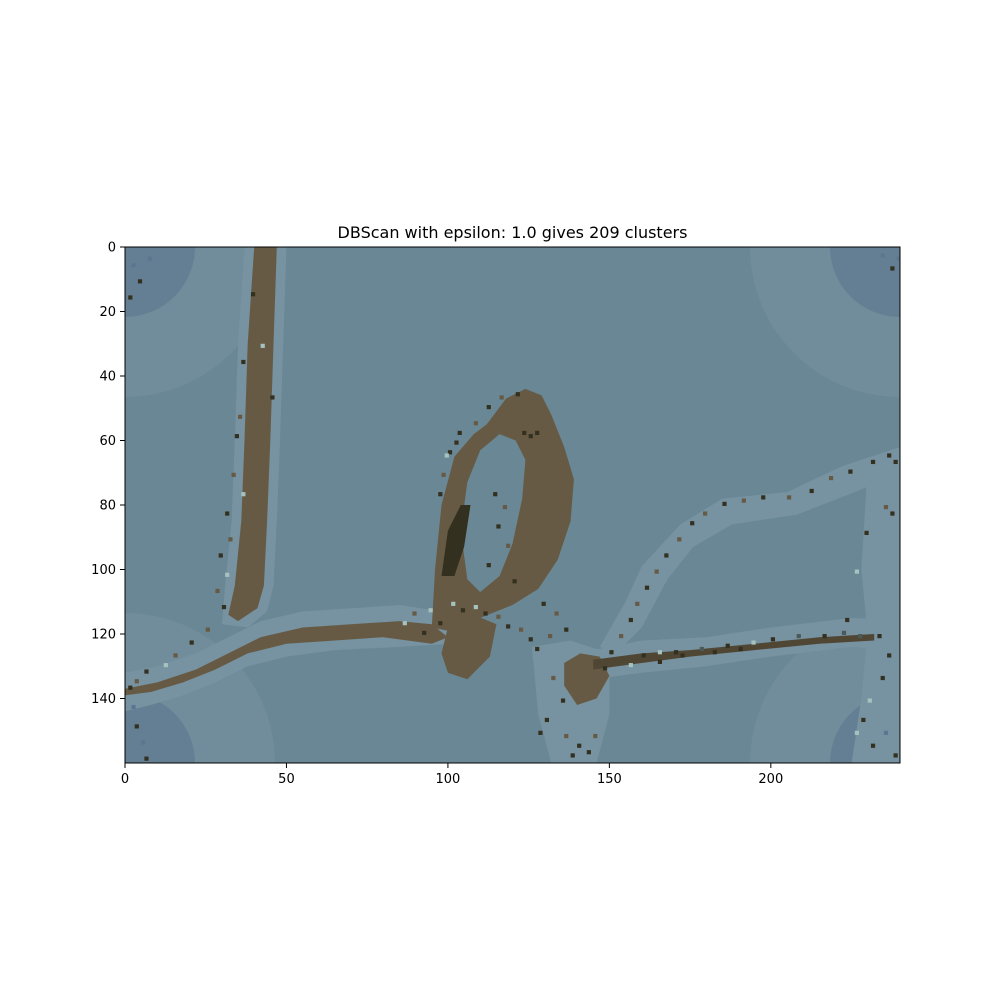  I want to click on y-axis: 0 20 40 60 80 100 120 140, so click(108, 474).